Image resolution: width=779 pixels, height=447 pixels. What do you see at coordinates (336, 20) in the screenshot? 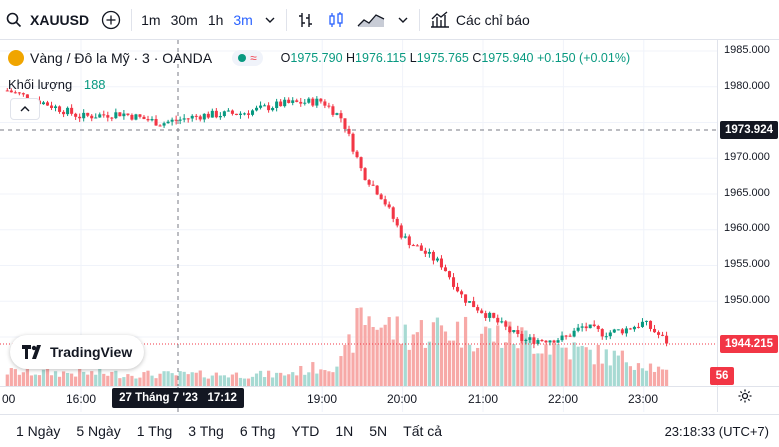
I see `candles-style-button` at bounding box center [336, 20].